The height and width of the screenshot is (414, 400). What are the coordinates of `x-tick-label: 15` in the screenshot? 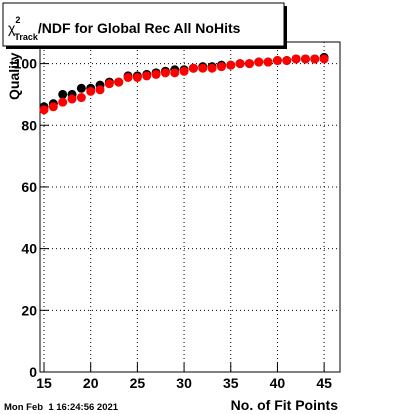 It's located at (44, 383).